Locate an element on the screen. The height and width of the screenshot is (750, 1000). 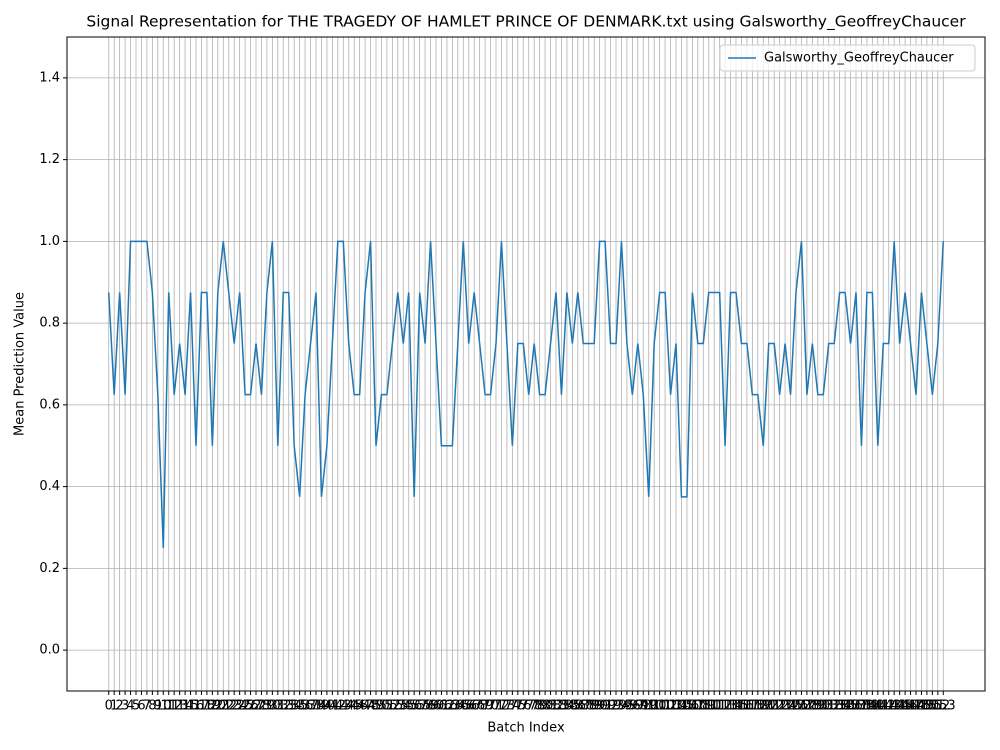
x-tick-label: 95 is located at coordinates (627, 706).